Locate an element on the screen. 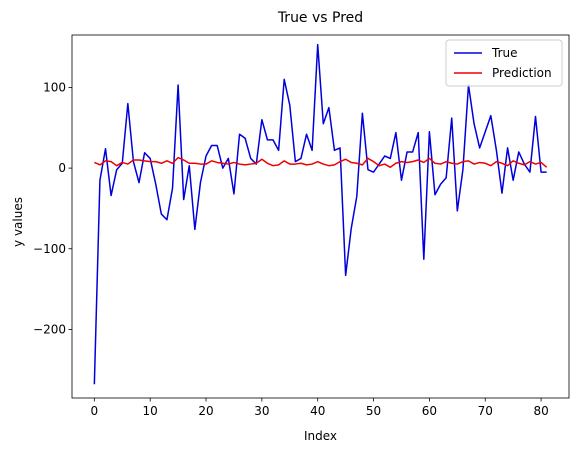  legend-box is located at coordinates (504, 63).